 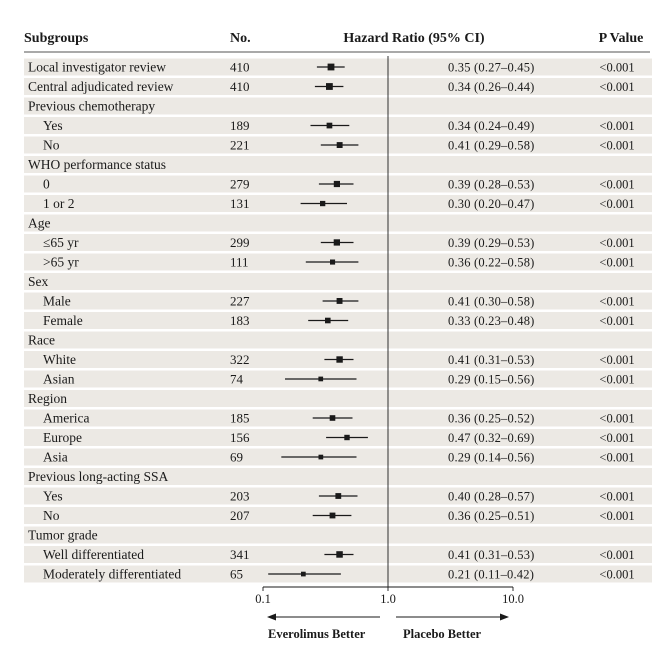 What do you see at coordinates (240, 359) in the screenshot?
I see `row-n: 322` at bounding box center [240, 359].